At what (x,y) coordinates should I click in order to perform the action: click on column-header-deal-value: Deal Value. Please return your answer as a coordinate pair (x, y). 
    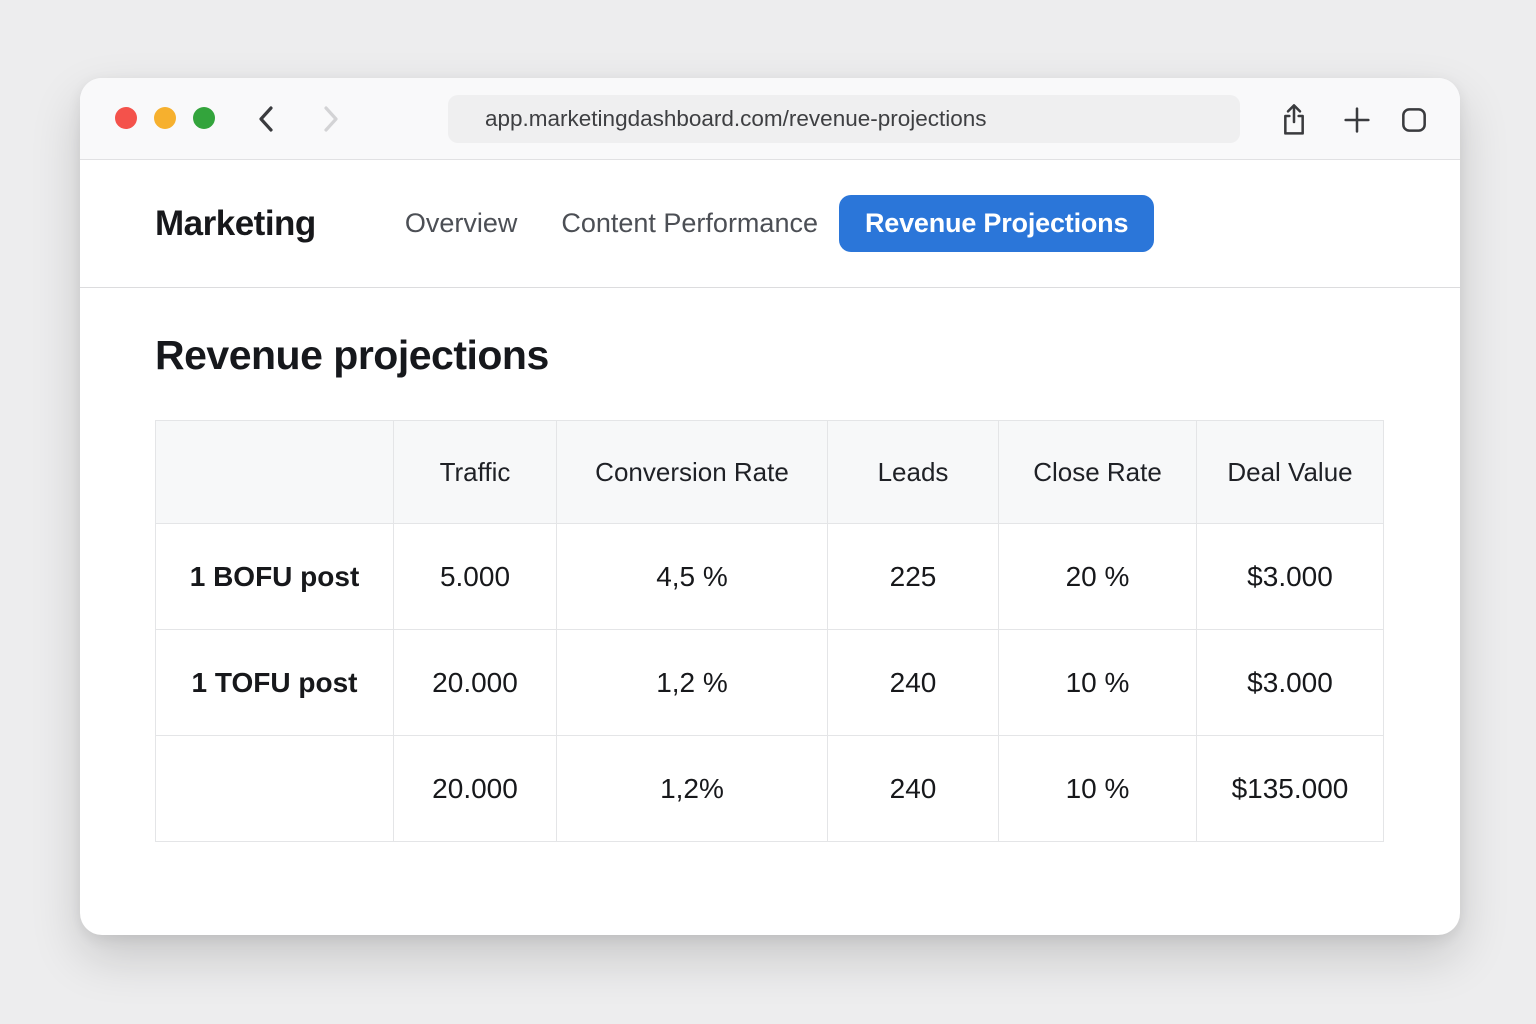
    Looking at the image, I should click on (1290, 472).